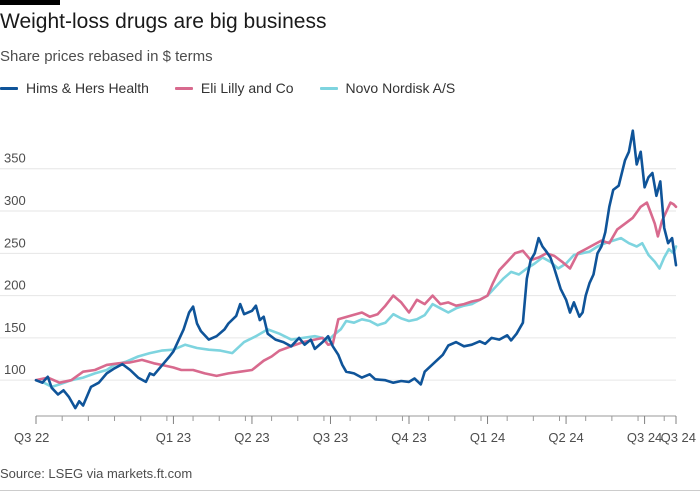 The width and height of the screenshot is (700, 500). Describe the element at coordinates (15, 200) in the screenshot. I see `y-tick-label: 300` at that location.